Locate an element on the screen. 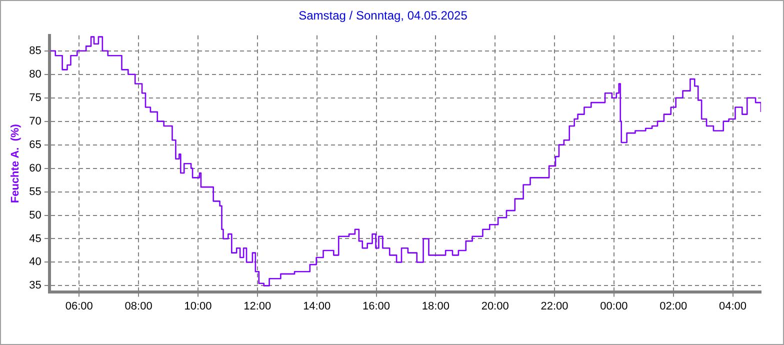  x-tick-label: 04:00 is located at coordinates (733, 306).